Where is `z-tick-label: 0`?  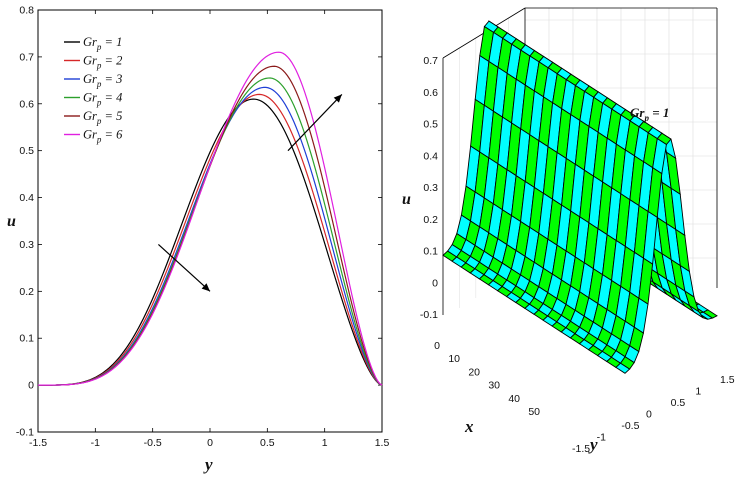
z-tick-label: 0 is located at coordinates (435, 283).